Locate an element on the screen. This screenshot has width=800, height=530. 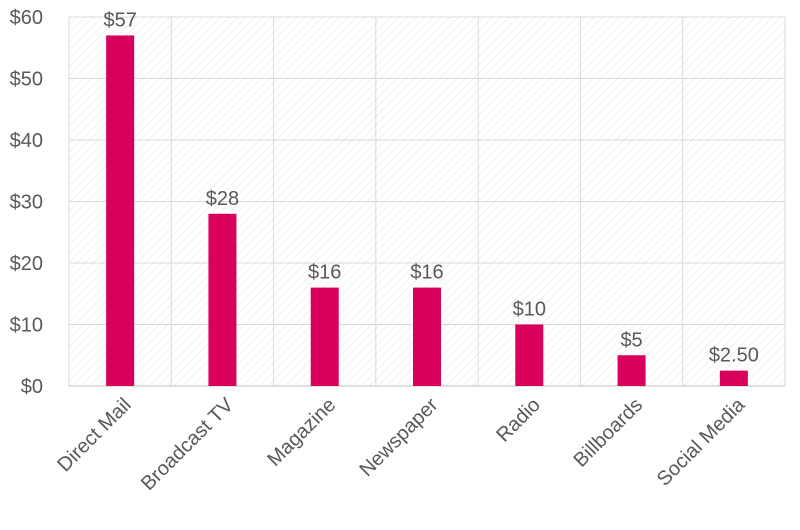
x-tick-label: Newspaper is located at coordinates (398, 437).